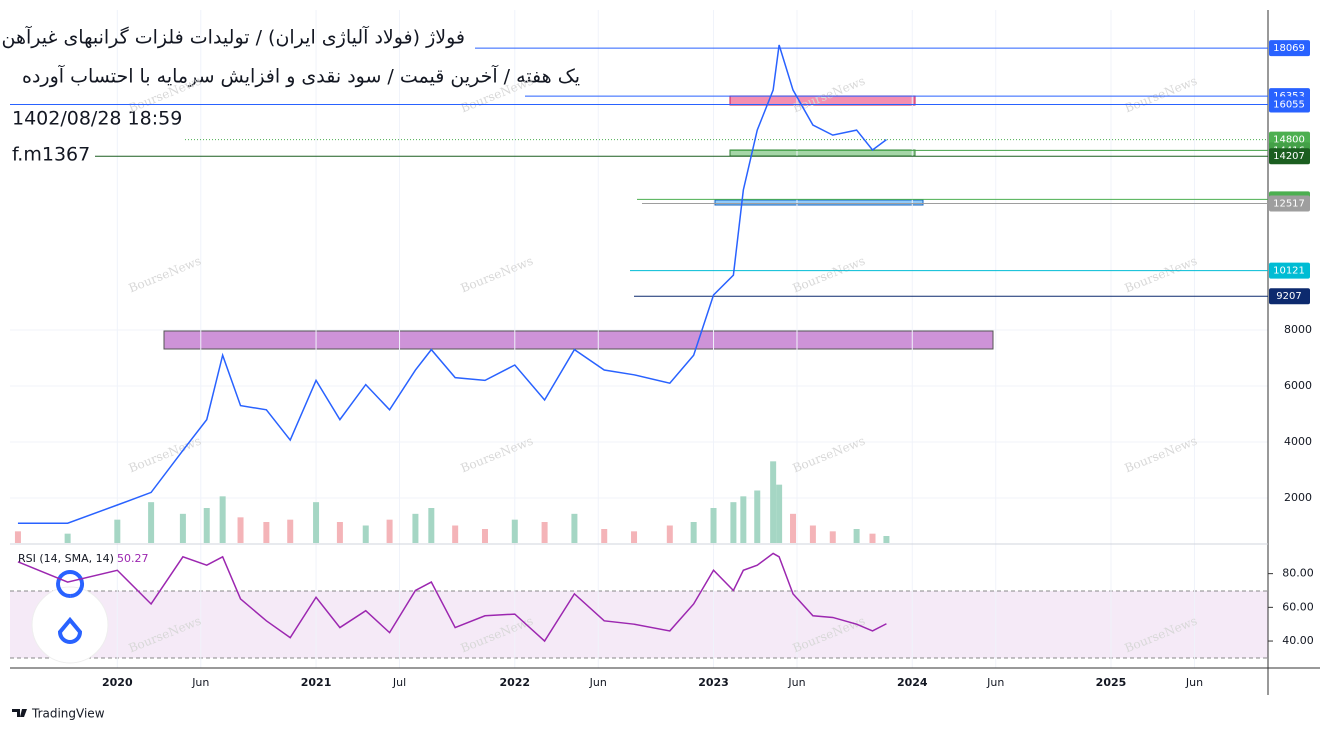 This screenshot has width=1330, height=736. Describe the element at coordinates (1298, 385) in the screenshot. I see `y-tick-label: 6000` at that location.